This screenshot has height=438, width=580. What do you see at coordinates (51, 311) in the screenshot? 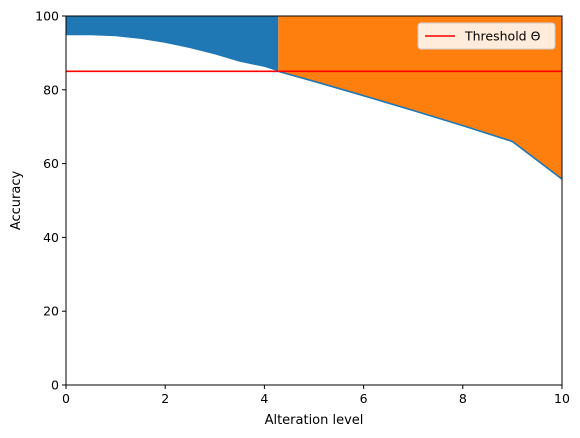
I see `y-tick-label: 20` at bounding box center [51, 311].